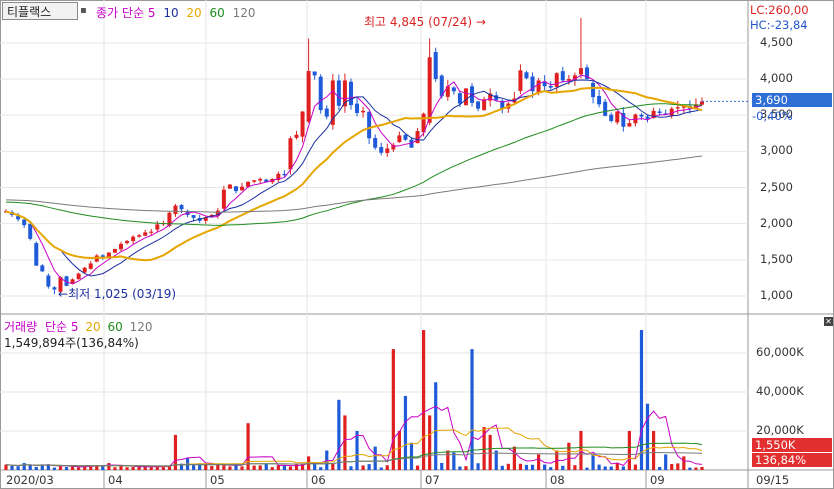 Image resolution: width=834 pixels, height=489 pixels. I want to click on stock-name-button: 티플랙스, so click(40, 11).